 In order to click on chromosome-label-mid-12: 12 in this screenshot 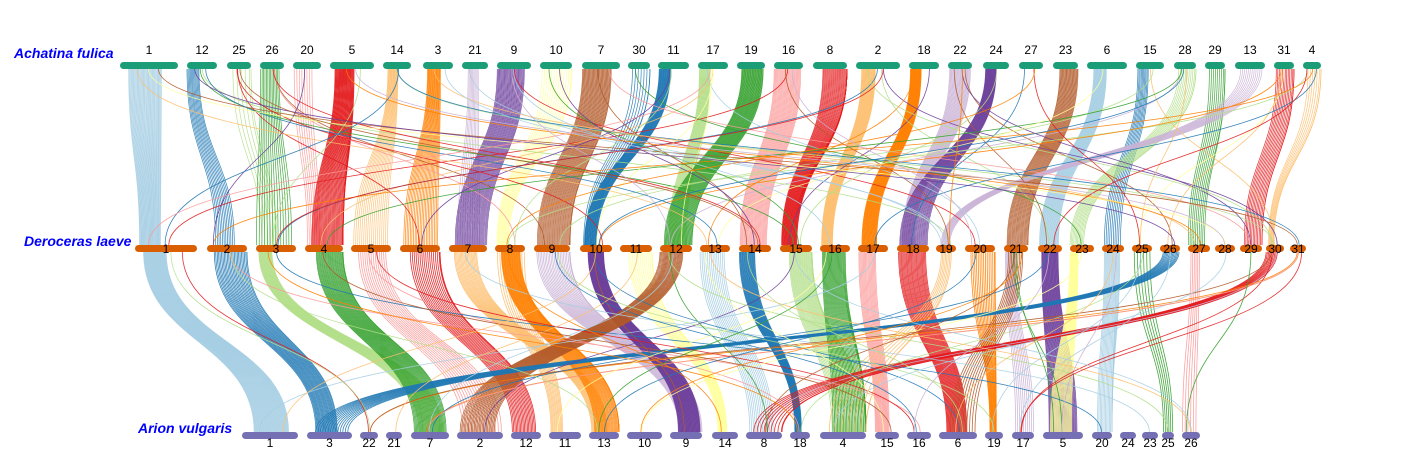, I will do `click(676, 249)`.